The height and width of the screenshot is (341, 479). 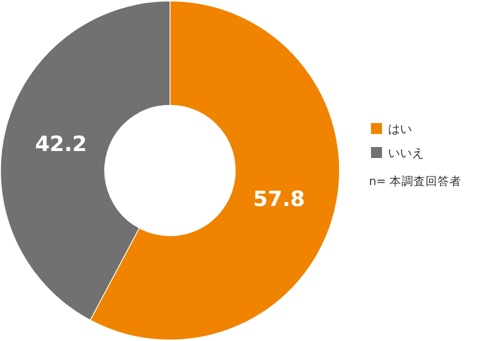 I want to click on legend-label: いいえ, so click(x=406, y=153).